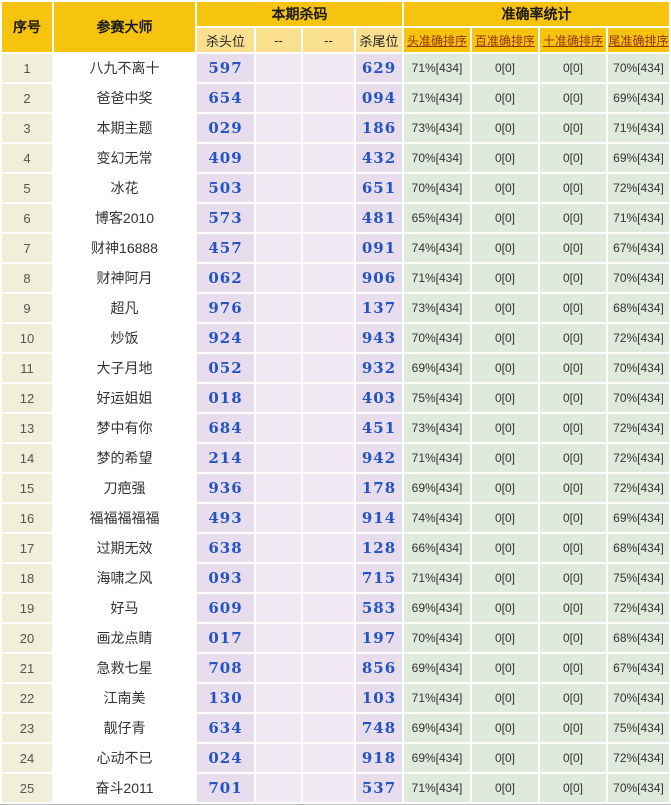 Image resolution: width=671 pixels, height=805 pixels. Describe the element at coordinates (379, 40) in the screenshot. I see `kill-tail-header: 杀尾位` at that location.